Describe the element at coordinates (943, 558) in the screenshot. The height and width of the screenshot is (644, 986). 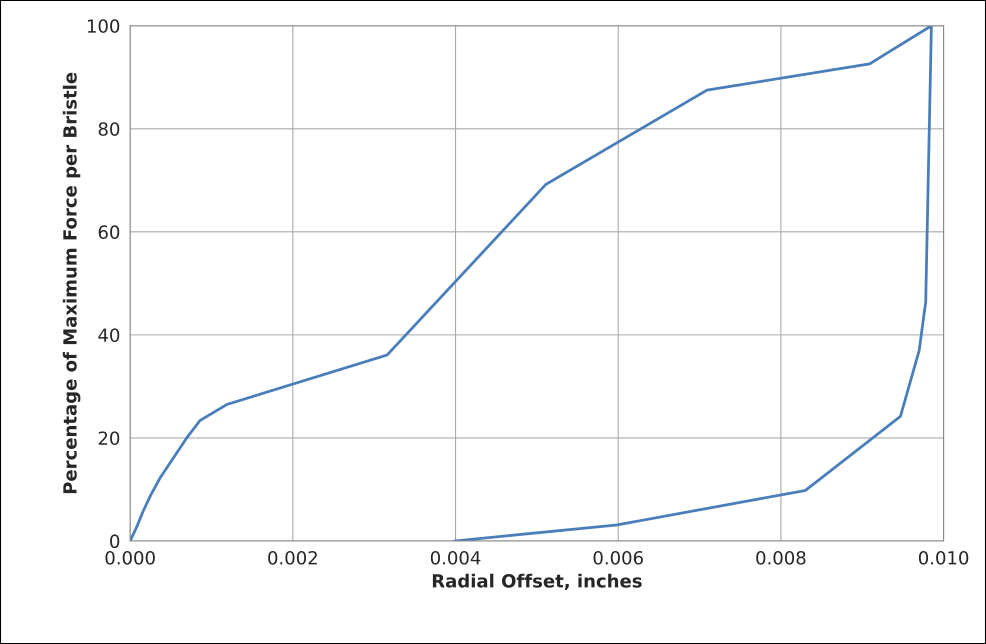
I see `x-tick-label: 0.010` at that location.